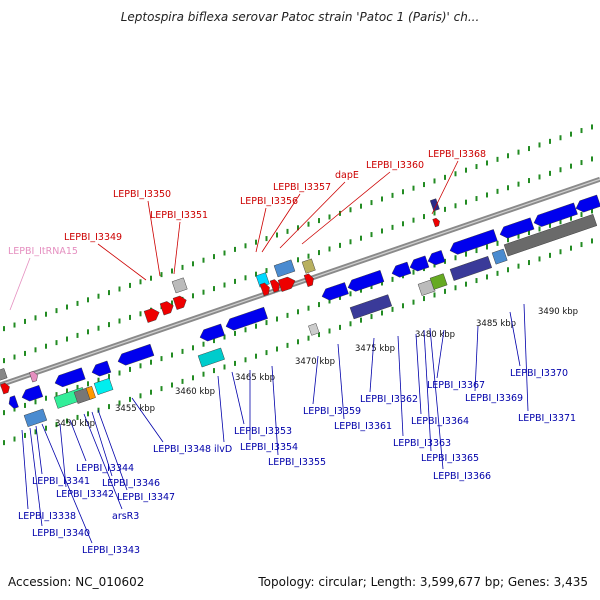 Image resolution: width=600 pixels, height=600 pixels. I want to click on bottom-feature-label: LEPBI_I3341, so click(61, 481).